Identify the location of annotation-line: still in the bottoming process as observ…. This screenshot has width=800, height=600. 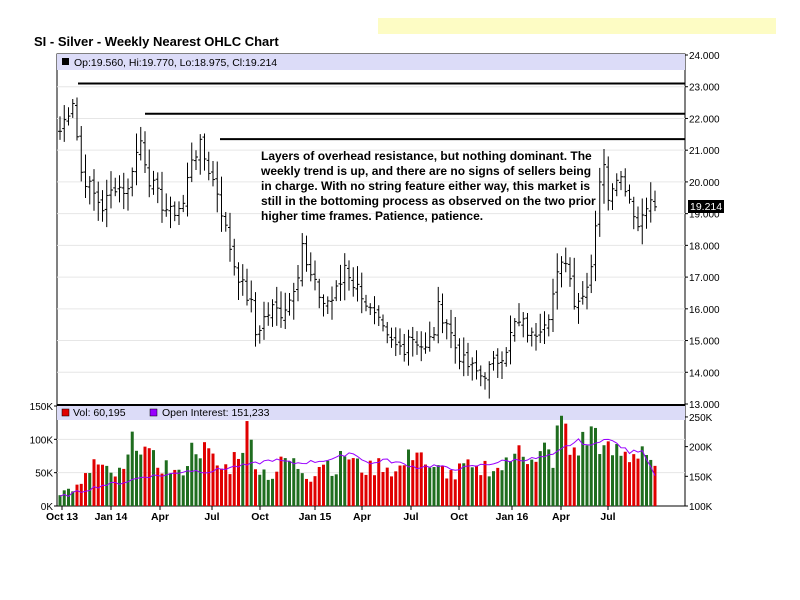
(428, 201).